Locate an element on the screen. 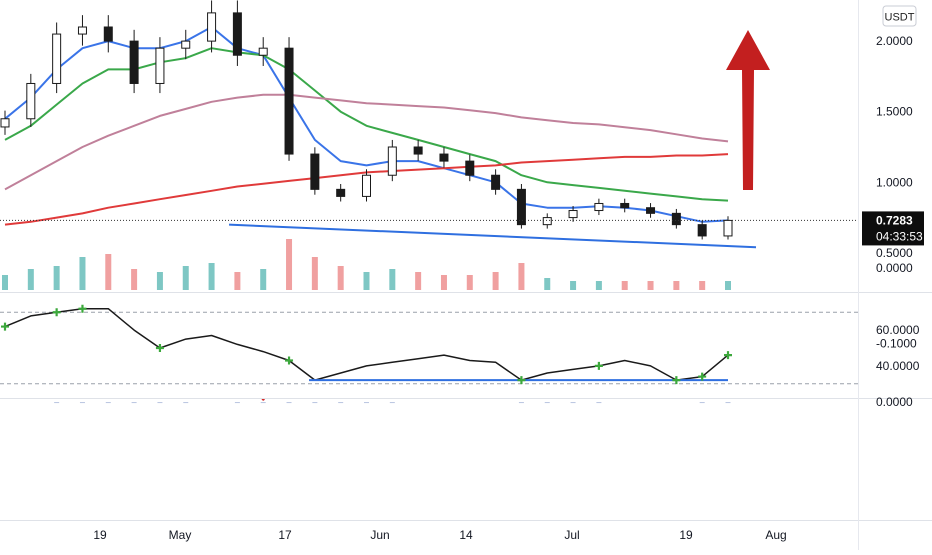  oscillator-tick-label: 60.0000 is located at coordinates (898, 330).